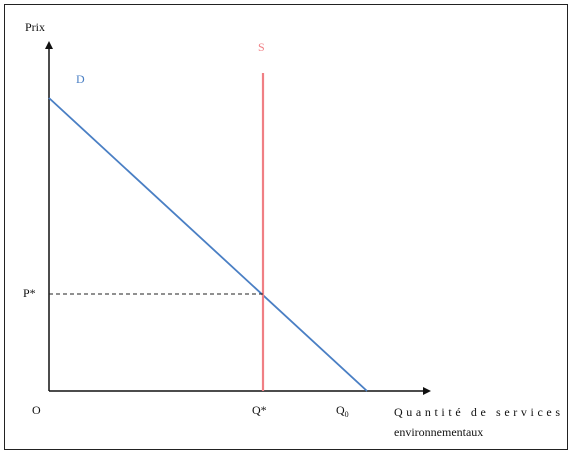  Describe the element at coordinates (36, 410) in the screenshot. I see `origin-label: O` at that location.